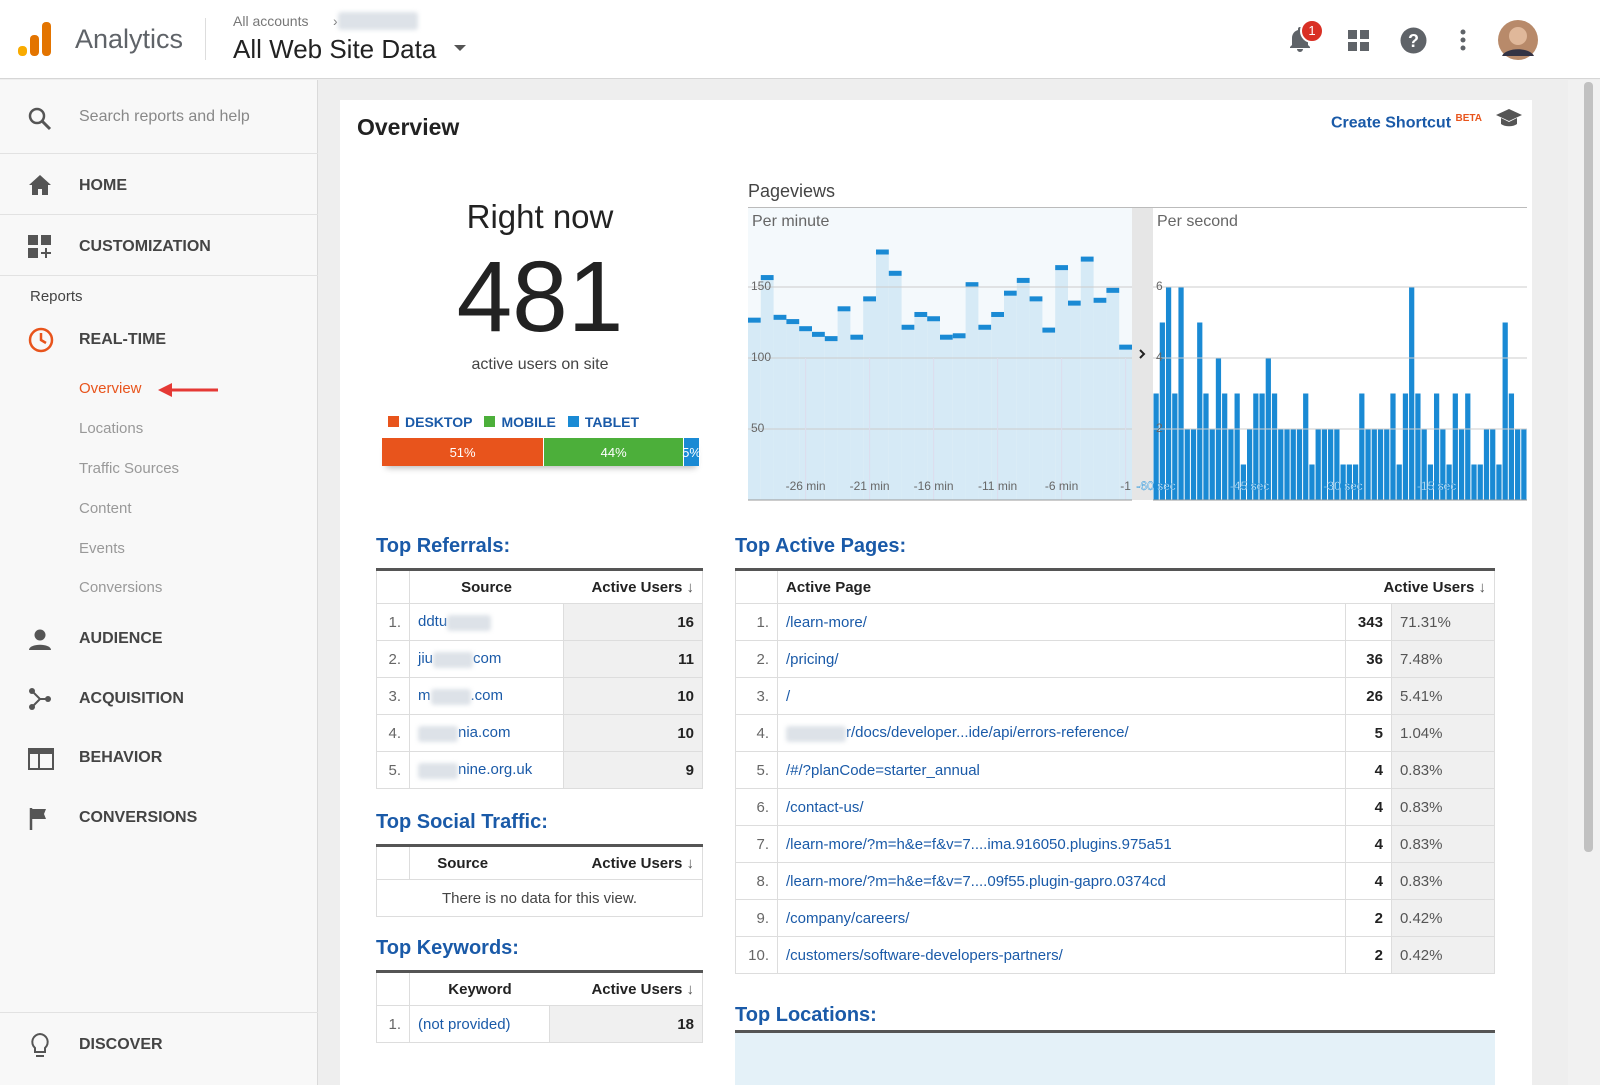 This screenshot has width=1600, height=1085. Describe the element at coordinates (102, 548) in the screenshot. I see `nav-subitem: Events` at that location.